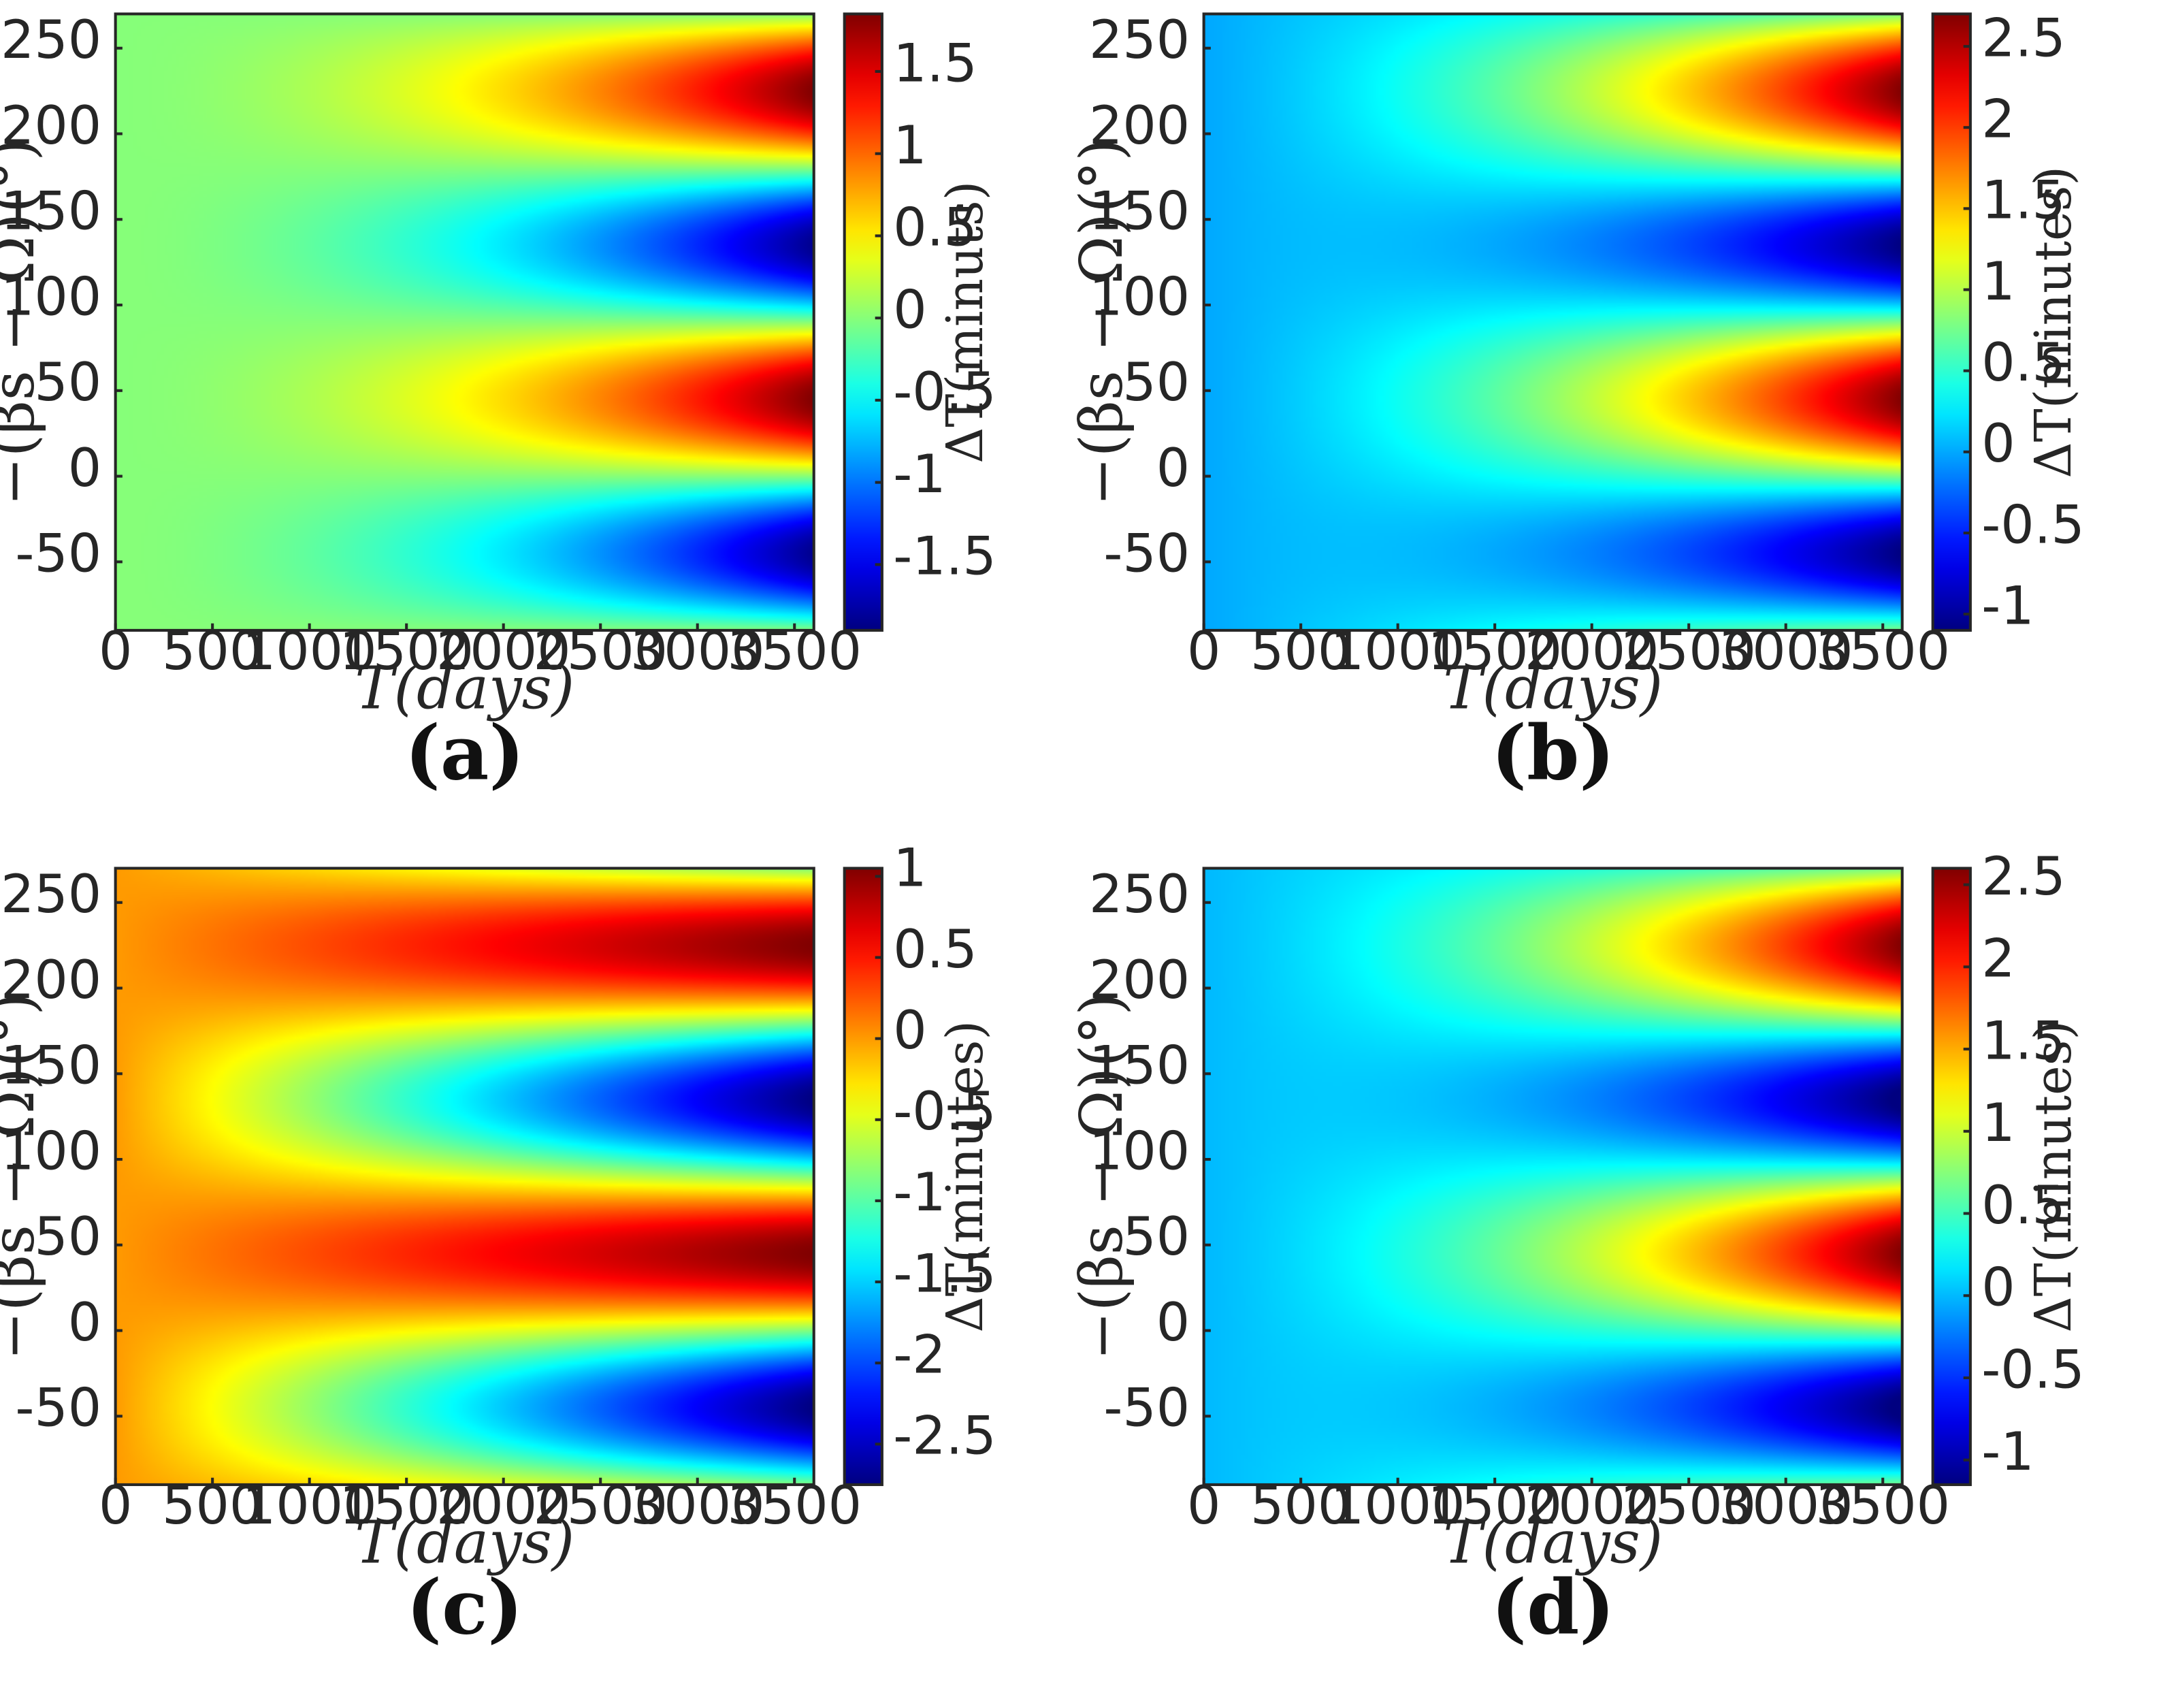 This screenshot has height=1708, width=2176. Describe the element at coordinates (945, 1436) in the screenshot. I see `colorbar-tick-label: -2.5` at that location.